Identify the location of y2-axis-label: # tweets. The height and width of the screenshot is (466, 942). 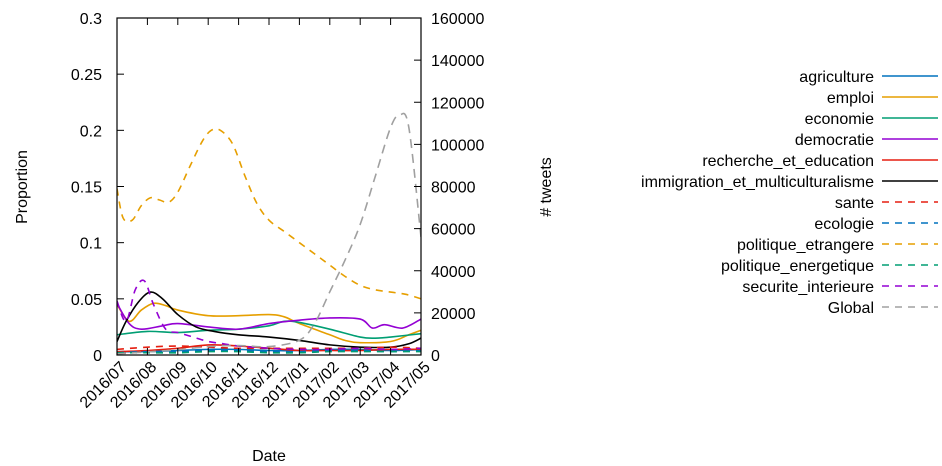
(546, 187).